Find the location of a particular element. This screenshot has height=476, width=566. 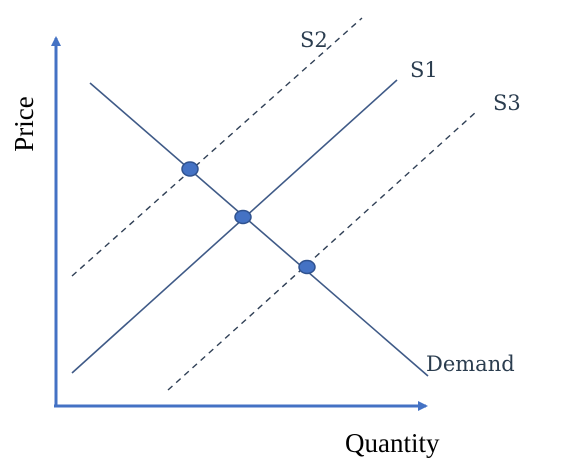

demand-label: Demand is located at coordinates (470, 364).